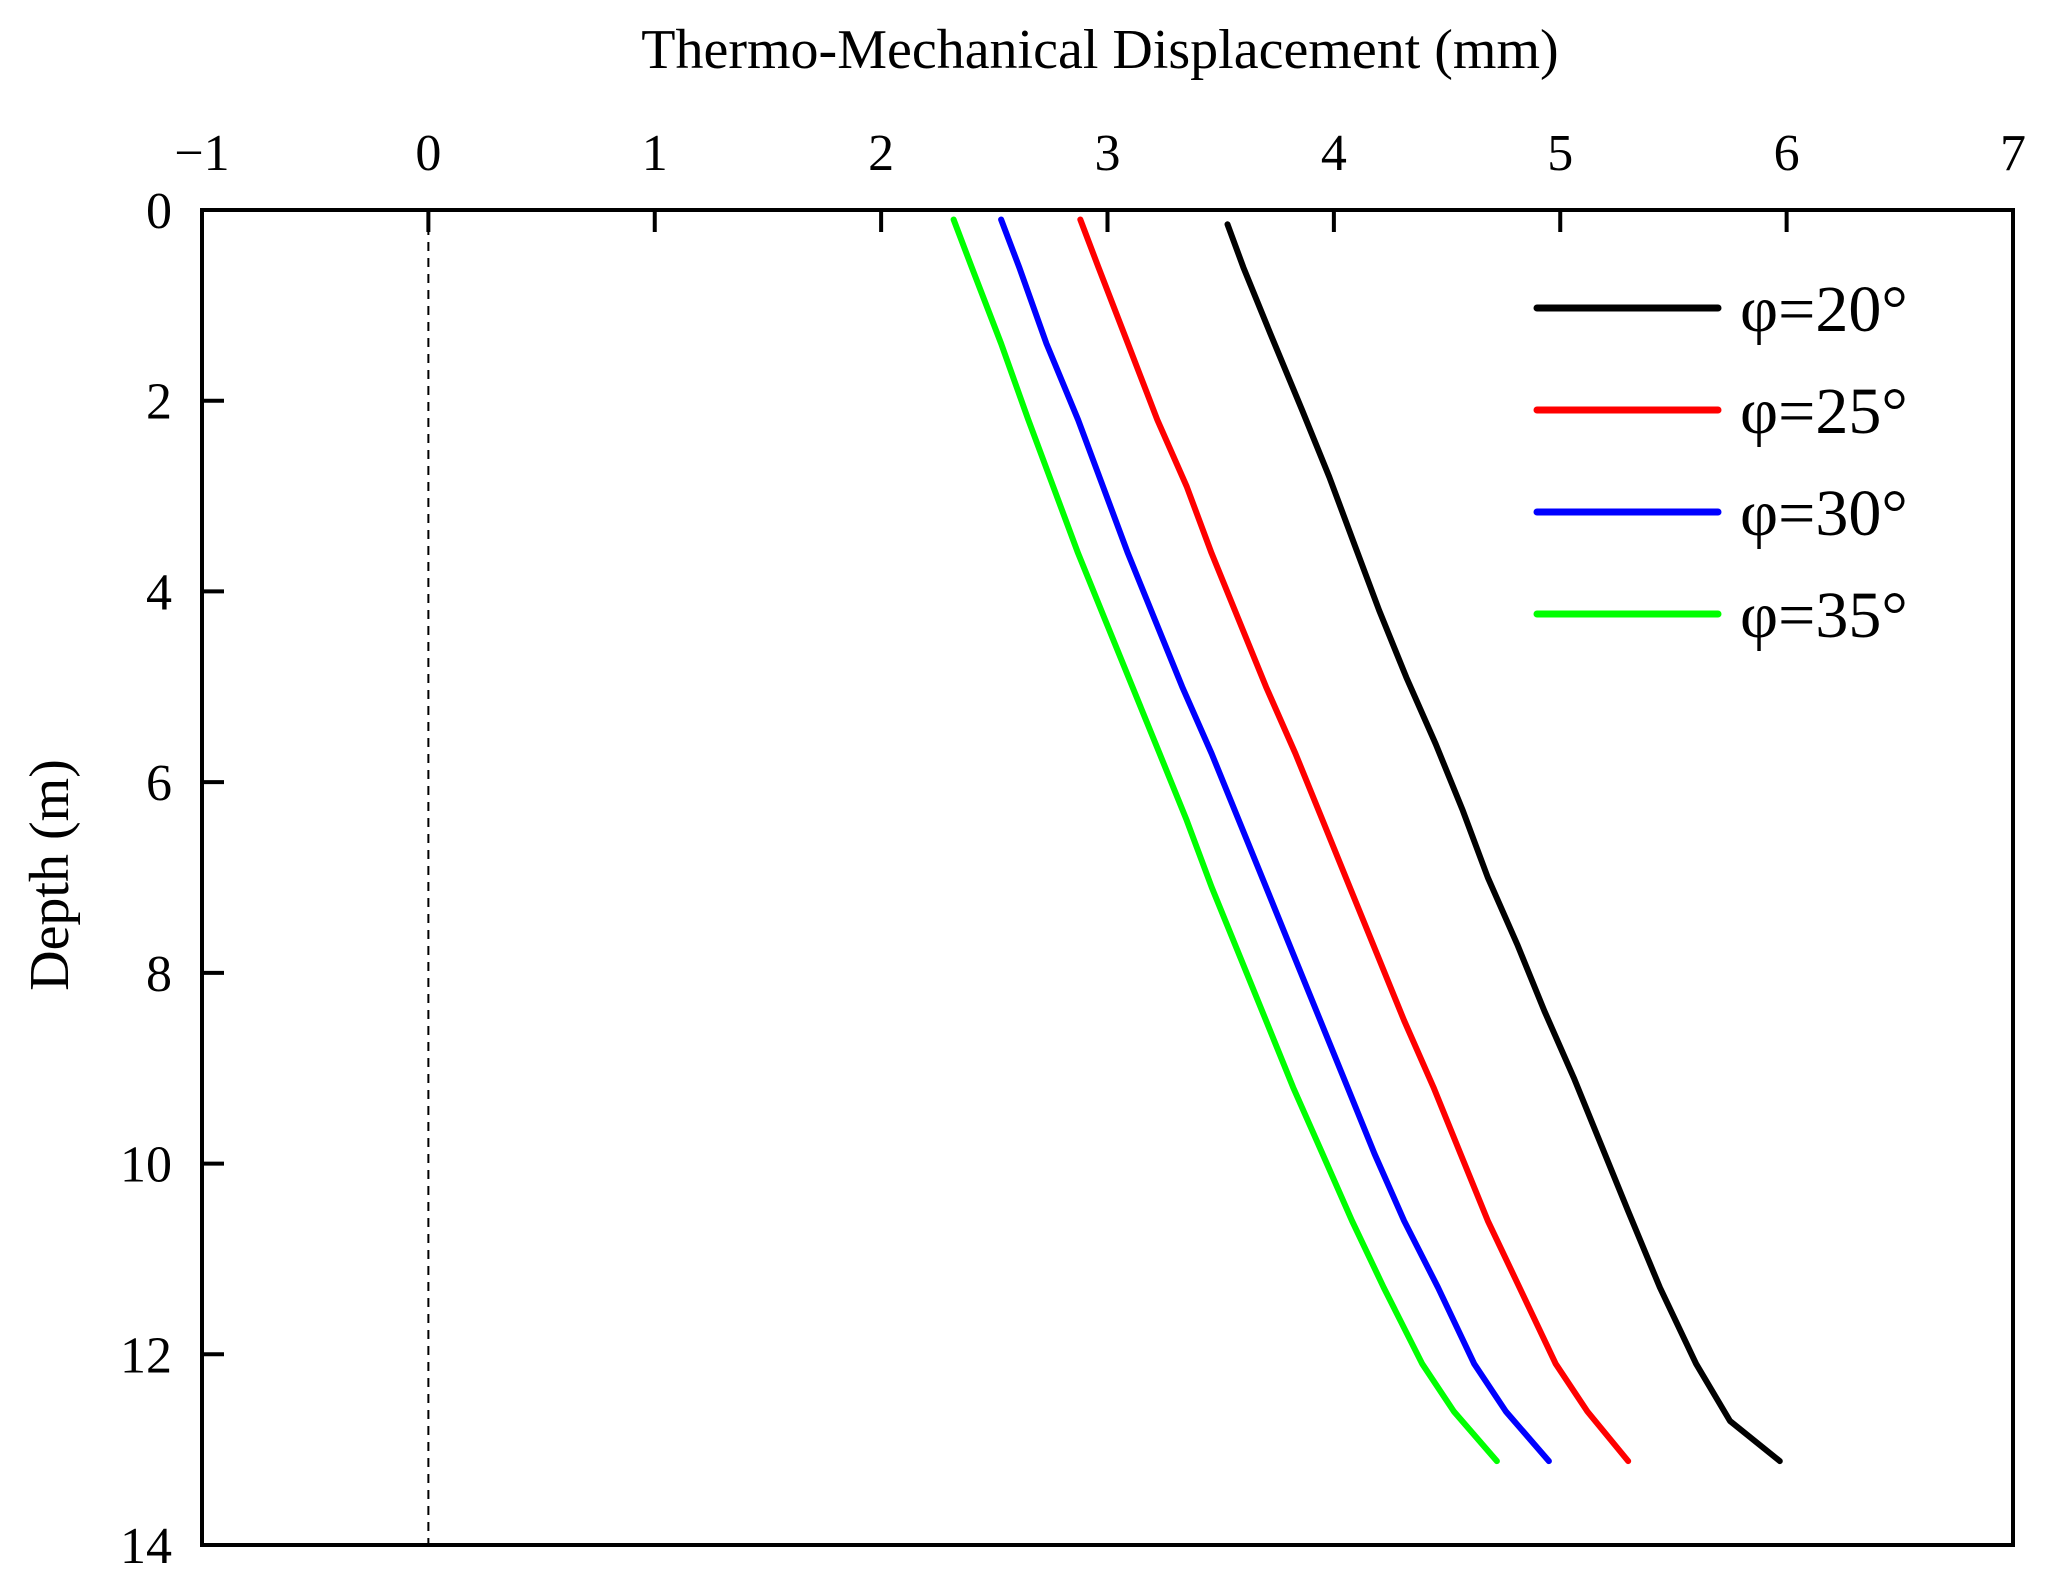 The image size is (2048, 1590). Describe the element at coordinates (146, 1546) in the screenshot. I see `y-tick-label: 14` at that location.